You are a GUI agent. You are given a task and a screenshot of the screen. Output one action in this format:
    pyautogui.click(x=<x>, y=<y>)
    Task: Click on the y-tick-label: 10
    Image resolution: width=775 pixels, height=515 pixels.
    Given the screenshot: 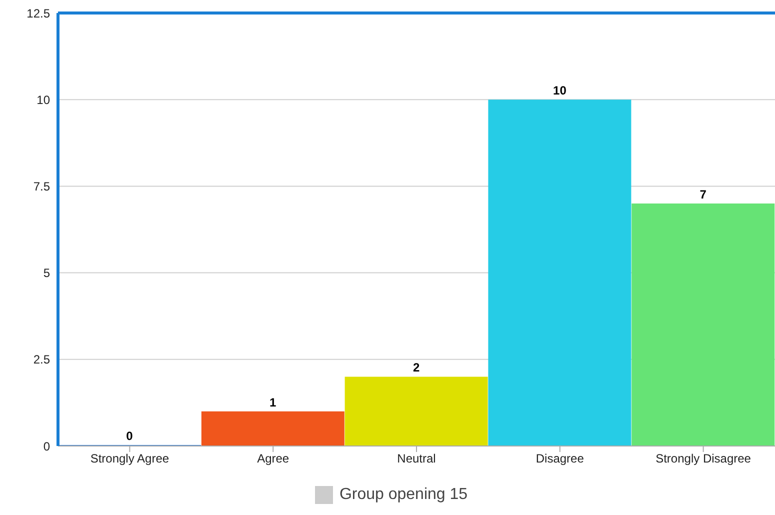 What is the action you would take?
    pyautogui.click(x=43, y=99)
    